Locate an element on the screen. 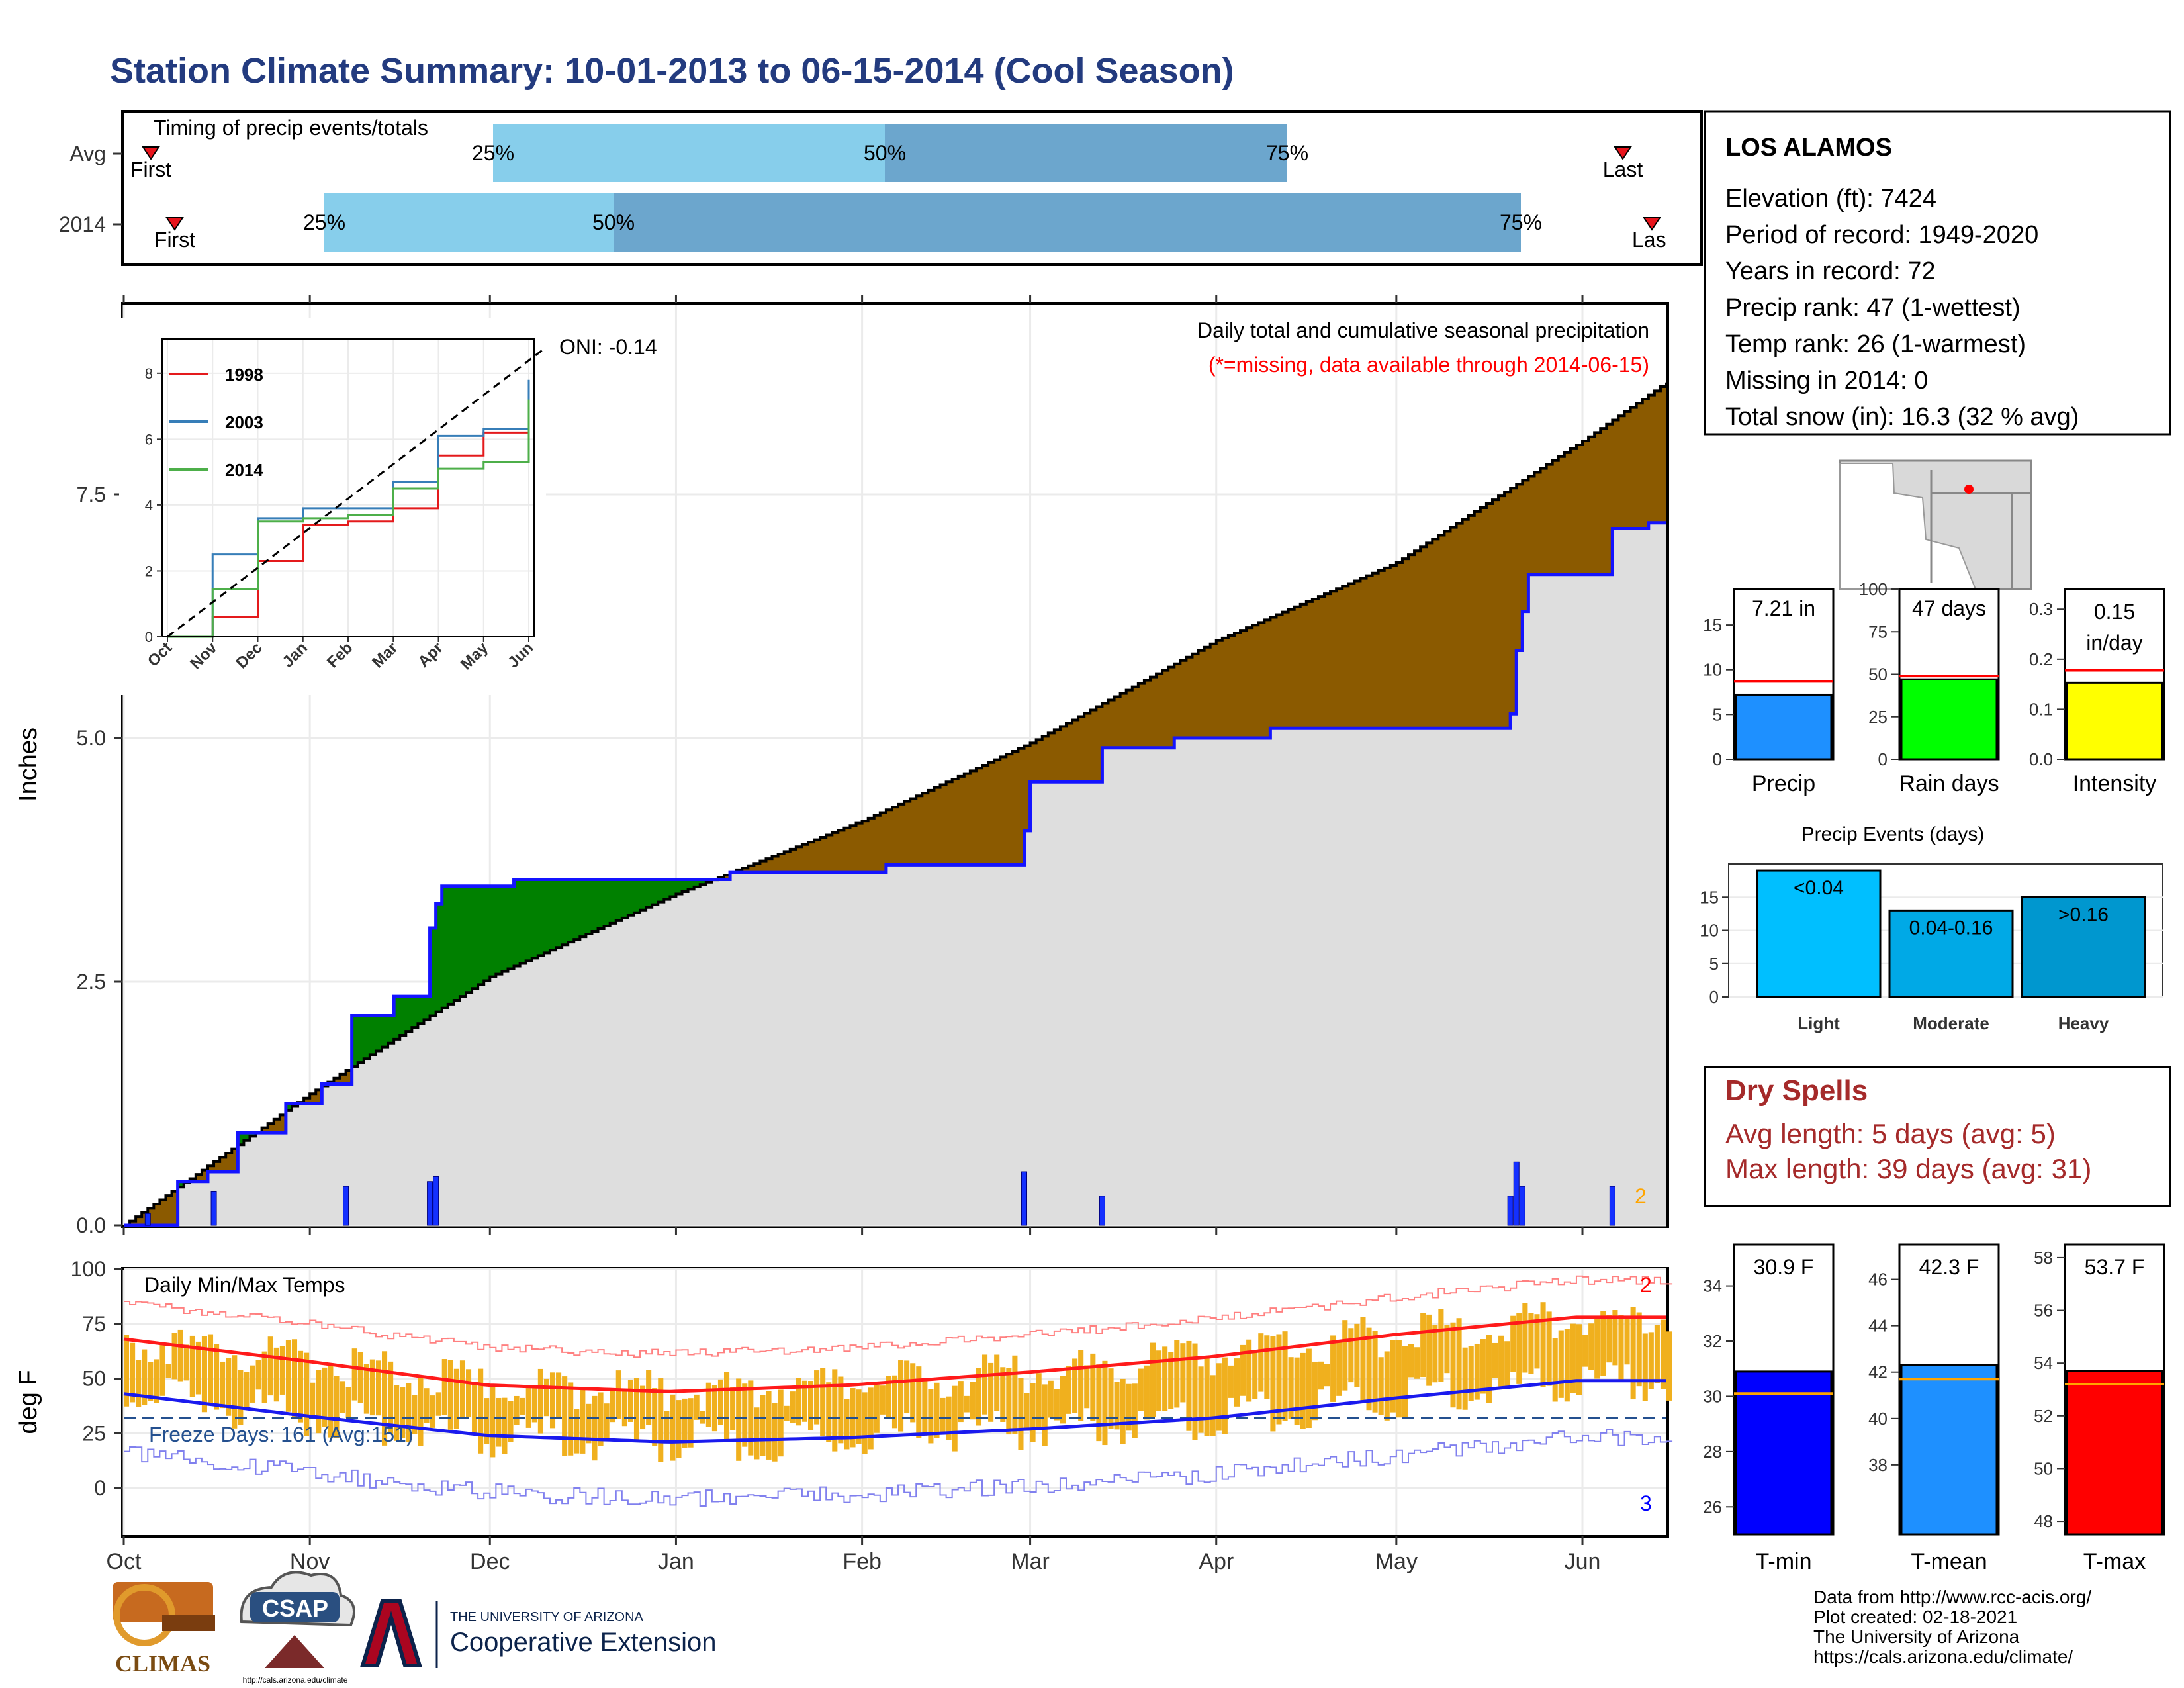 Image resolution: width=2184 pixels, height=1688 pixels. locator-map is located at coordinates (1935, 524).